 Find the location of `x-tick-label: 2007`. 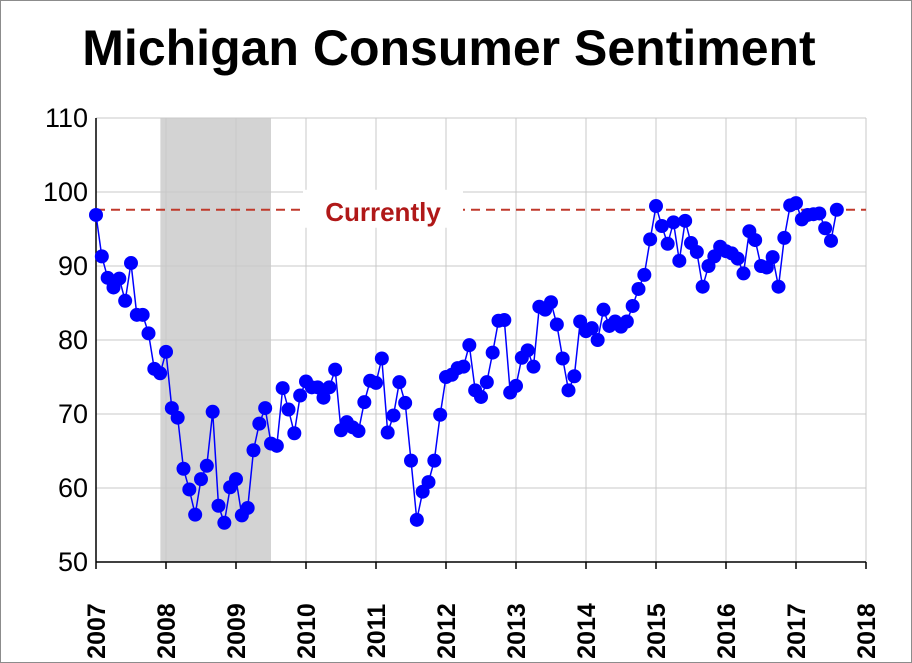

x-tick-label: 2007 is located at coordinates (97, 631).